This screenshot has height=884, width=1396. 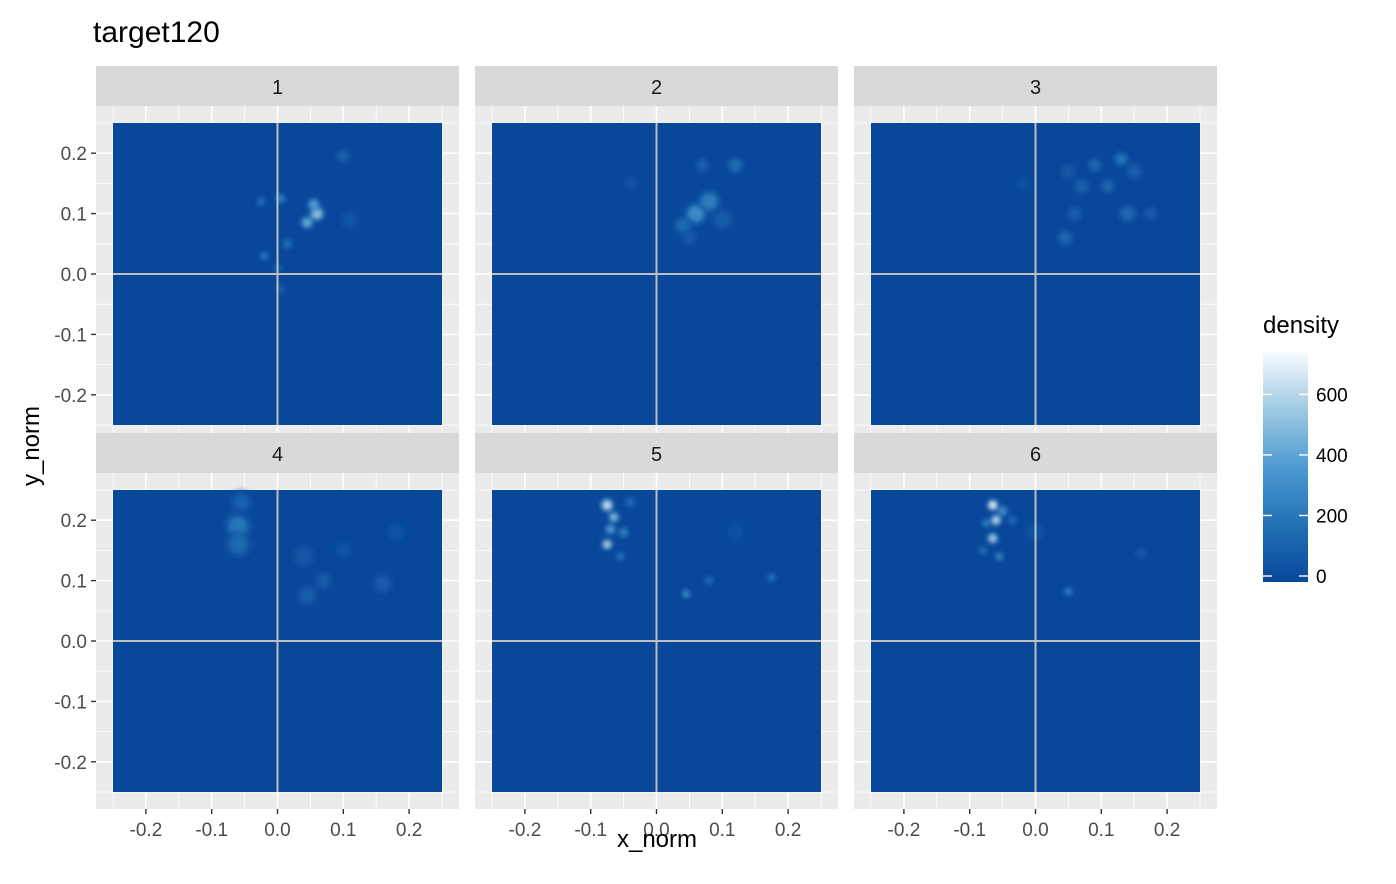 I want to click on facet-6: 6, so click(x=1035, y=621).